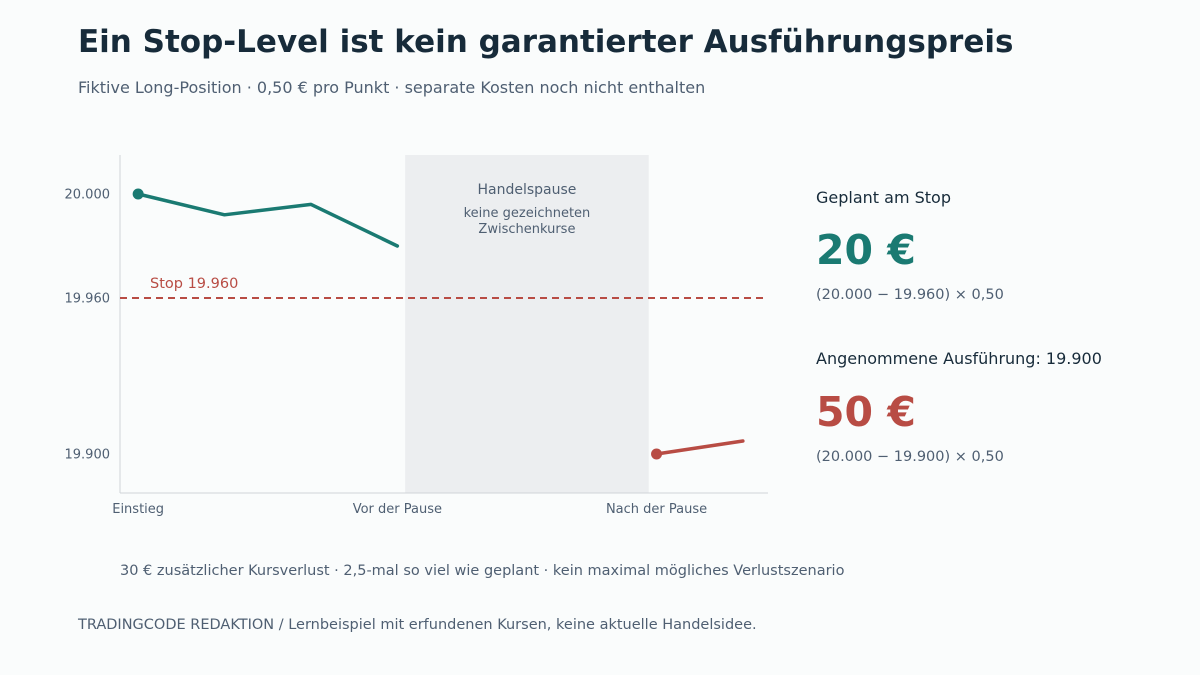 The width and height of the screenshot is (1200, 675). I want to click on executed-formula: (20.000 − 19.900) × 0,50, so click(910, 457).